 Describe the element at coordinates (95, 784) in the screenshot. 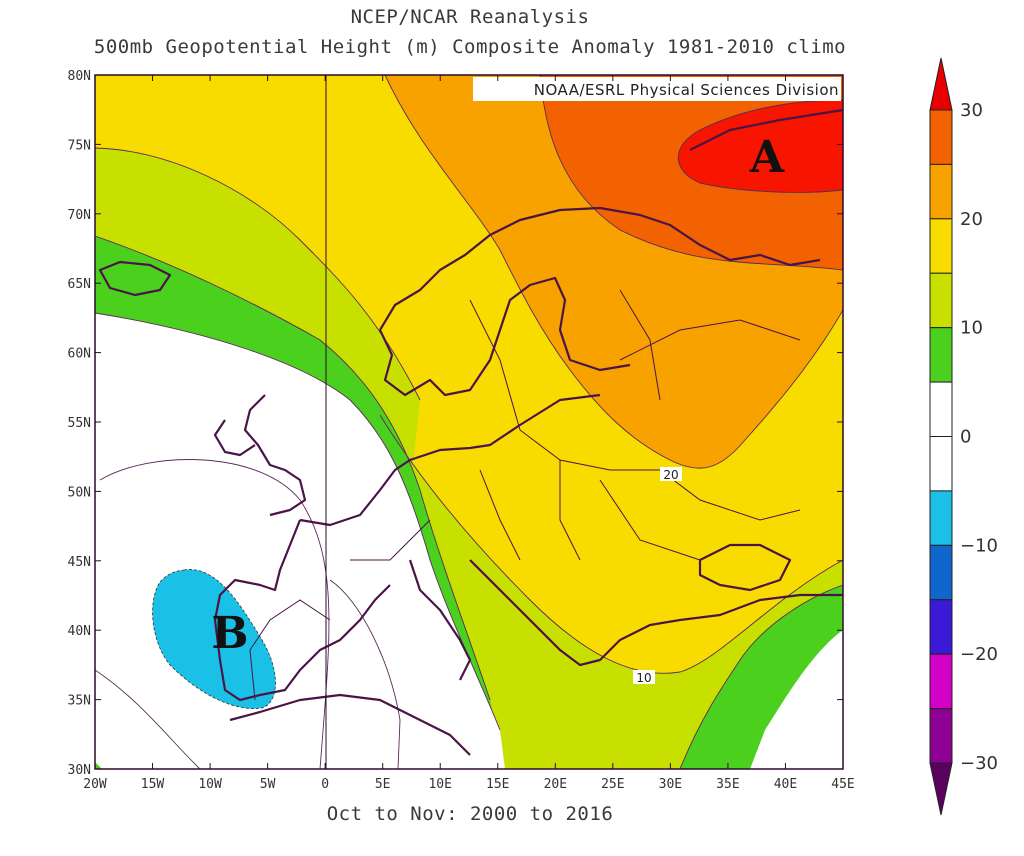

I see `lon-tick-label: 20W` at that location.